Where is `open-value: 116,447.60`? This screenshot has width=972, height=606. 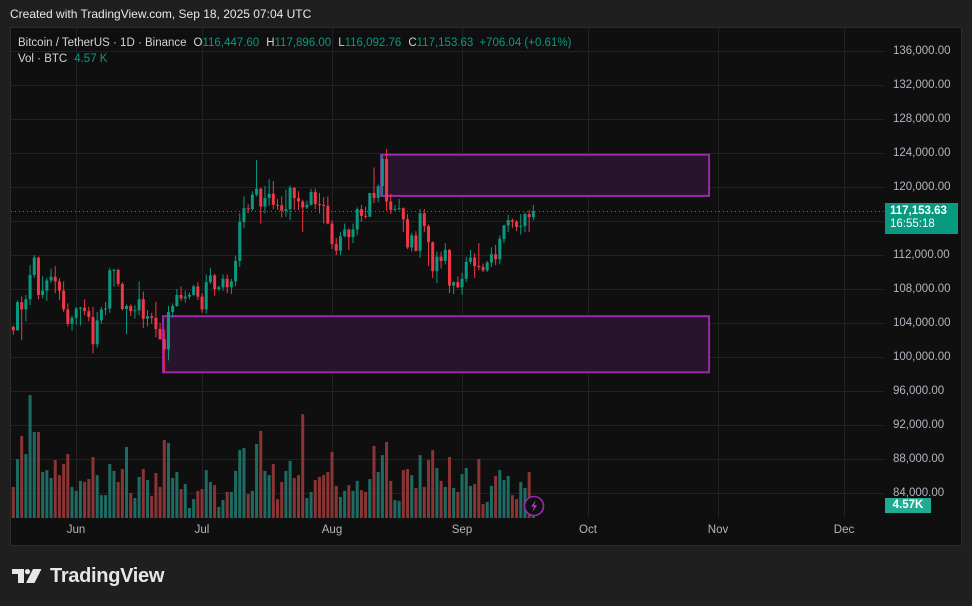
open-value: 116,447.60 is located at coordinates (231, 43).